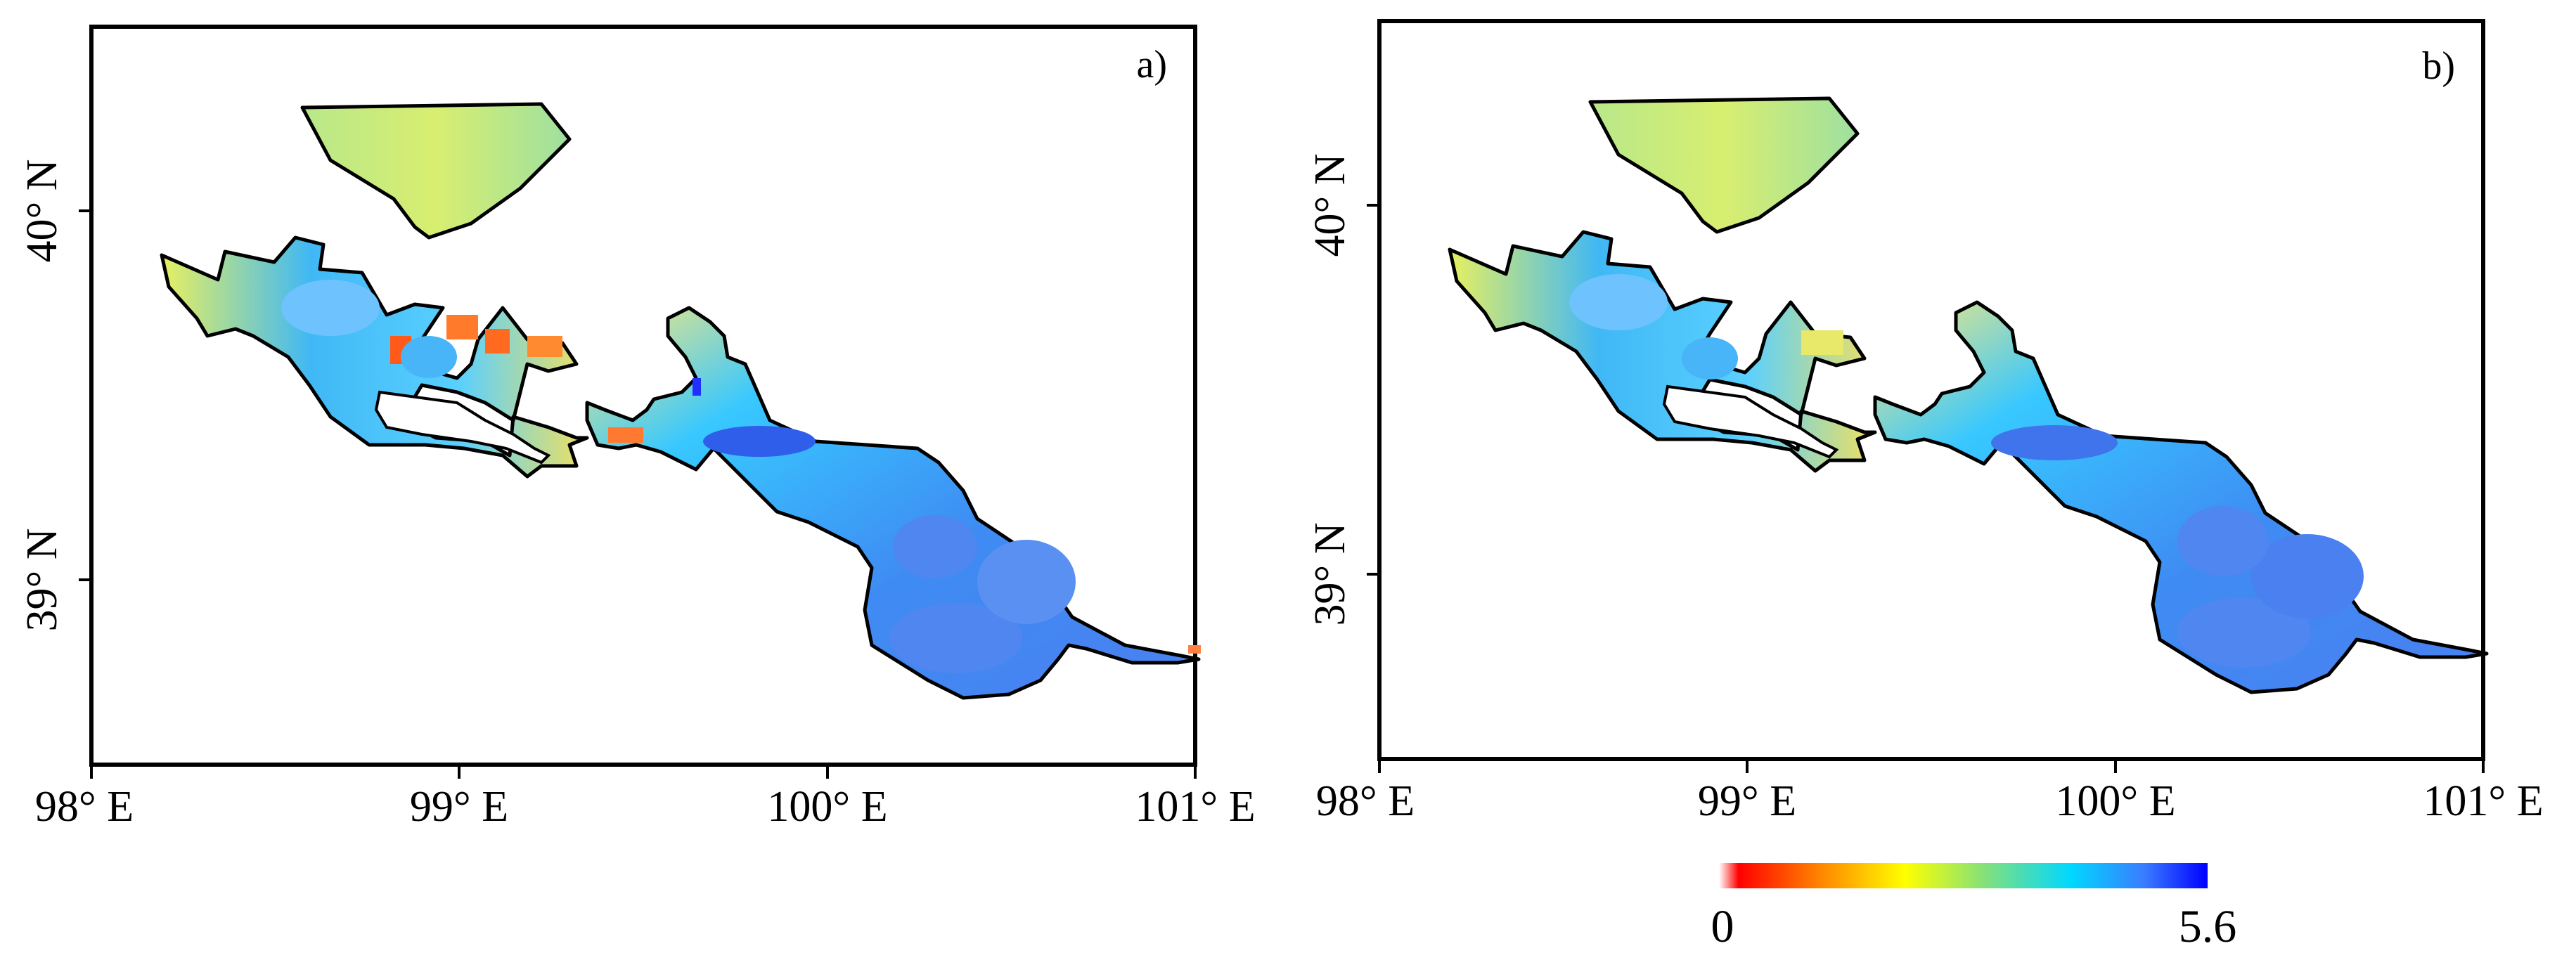 The image size is (2576, 979). I want to click on panel-label: b), so click(2438, 66).